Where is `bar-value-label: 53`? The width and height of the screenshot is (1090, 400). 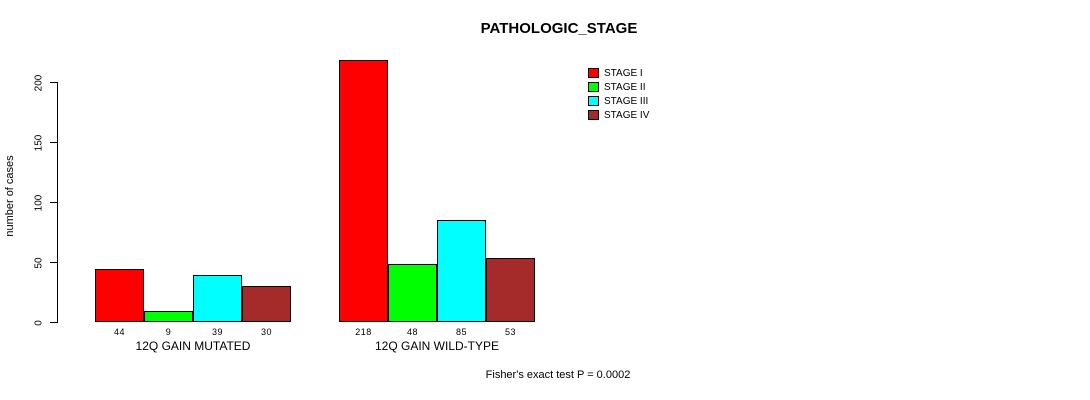
bar-value-label: 53 is located at coordinates (510, 332).